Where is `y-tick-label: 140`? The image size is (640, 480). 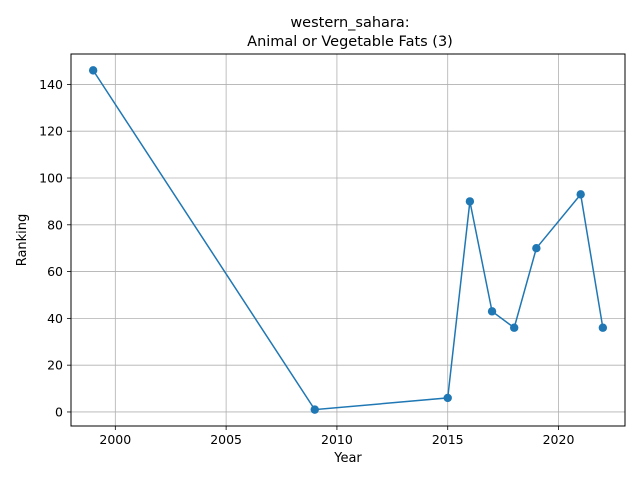
y-tick-label: 140 is located at coordinates (51, 84).